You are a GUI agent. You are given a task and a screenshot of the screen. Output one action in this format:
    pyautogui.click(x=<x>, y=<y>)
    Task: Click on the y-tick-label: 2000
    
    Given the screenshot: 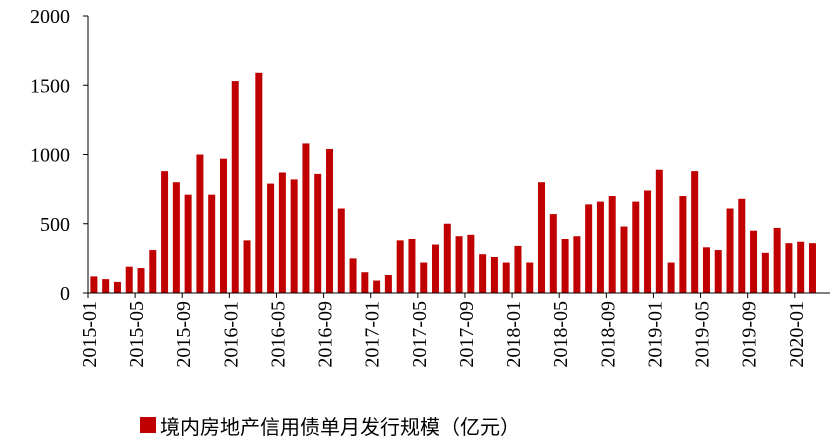 What is the action you would take?
    pyautogui.click(x=50, y=17)
    